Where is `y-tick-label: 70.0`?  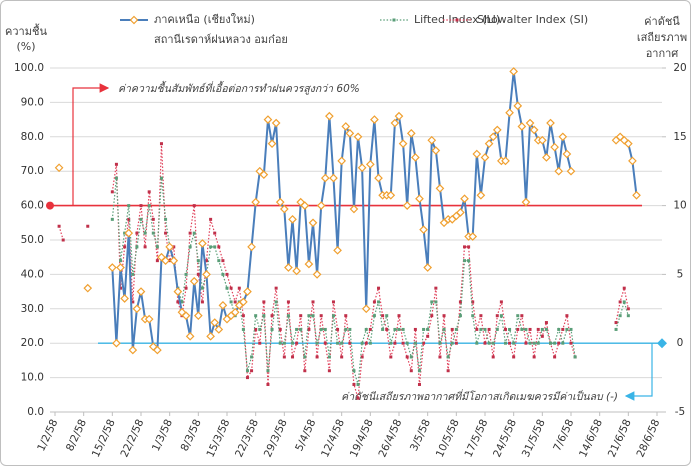 y-tick-label: 70.0 is located at coordinates (32, 171).